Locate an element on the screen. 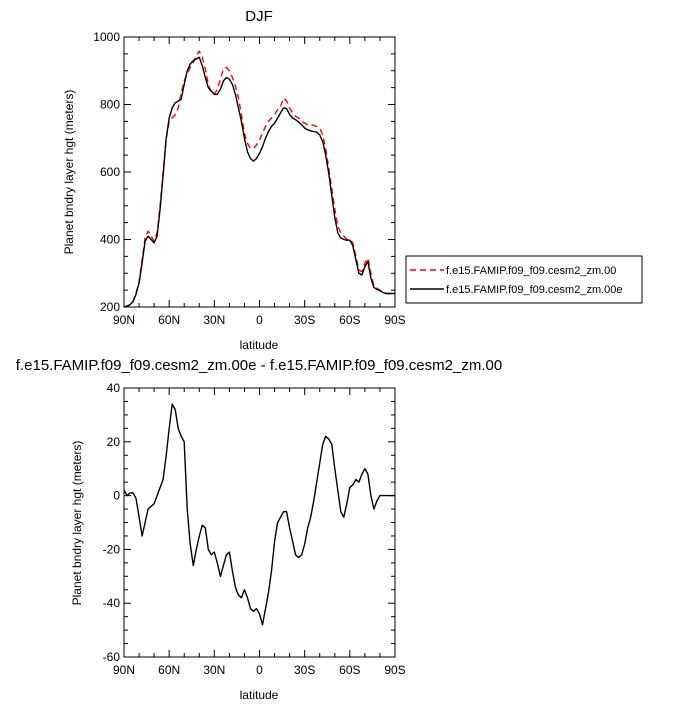  top-y-tick-label: 400 is located at coordinates (110, 240).